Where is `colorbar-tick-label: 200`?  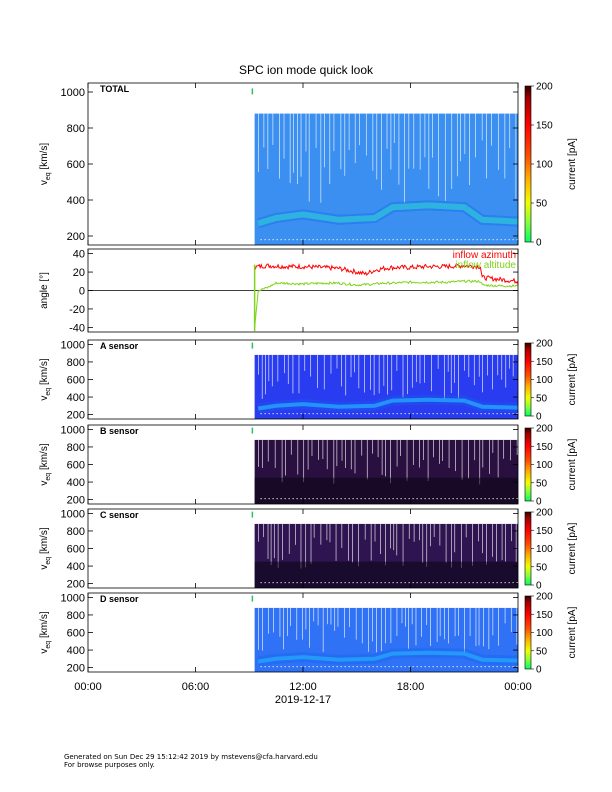
colorbar-tick-label: 200 is located at coordinates (544, 87).